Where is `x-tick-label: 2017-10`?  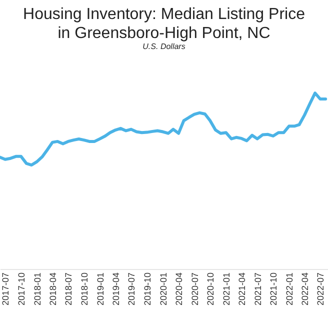
x-tick-label: 2017-10 is located at coordinates (21, 289).